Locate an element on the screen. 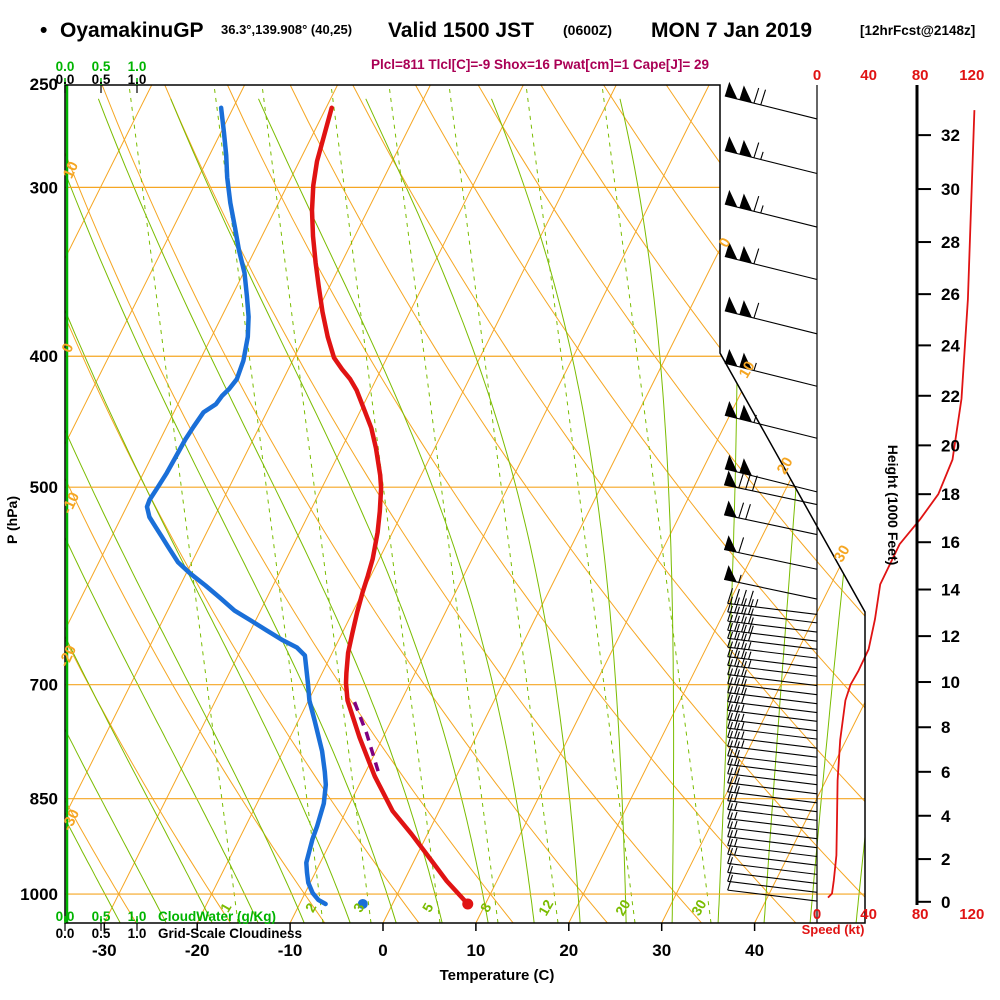 The width and height of the screenshot is (1000, 1000). temperature-tick-label: 20 is located at coordinates (568, 950).